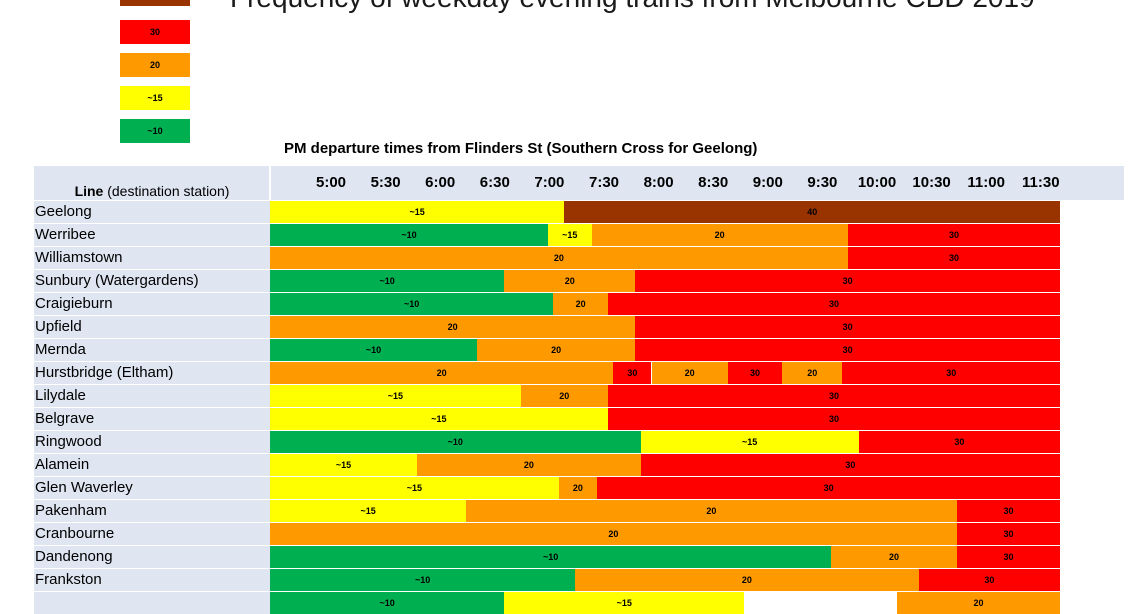  Describe the element at coordinates (152, 396) in the screenshot. I see `row-label: Lilydale` at that location.